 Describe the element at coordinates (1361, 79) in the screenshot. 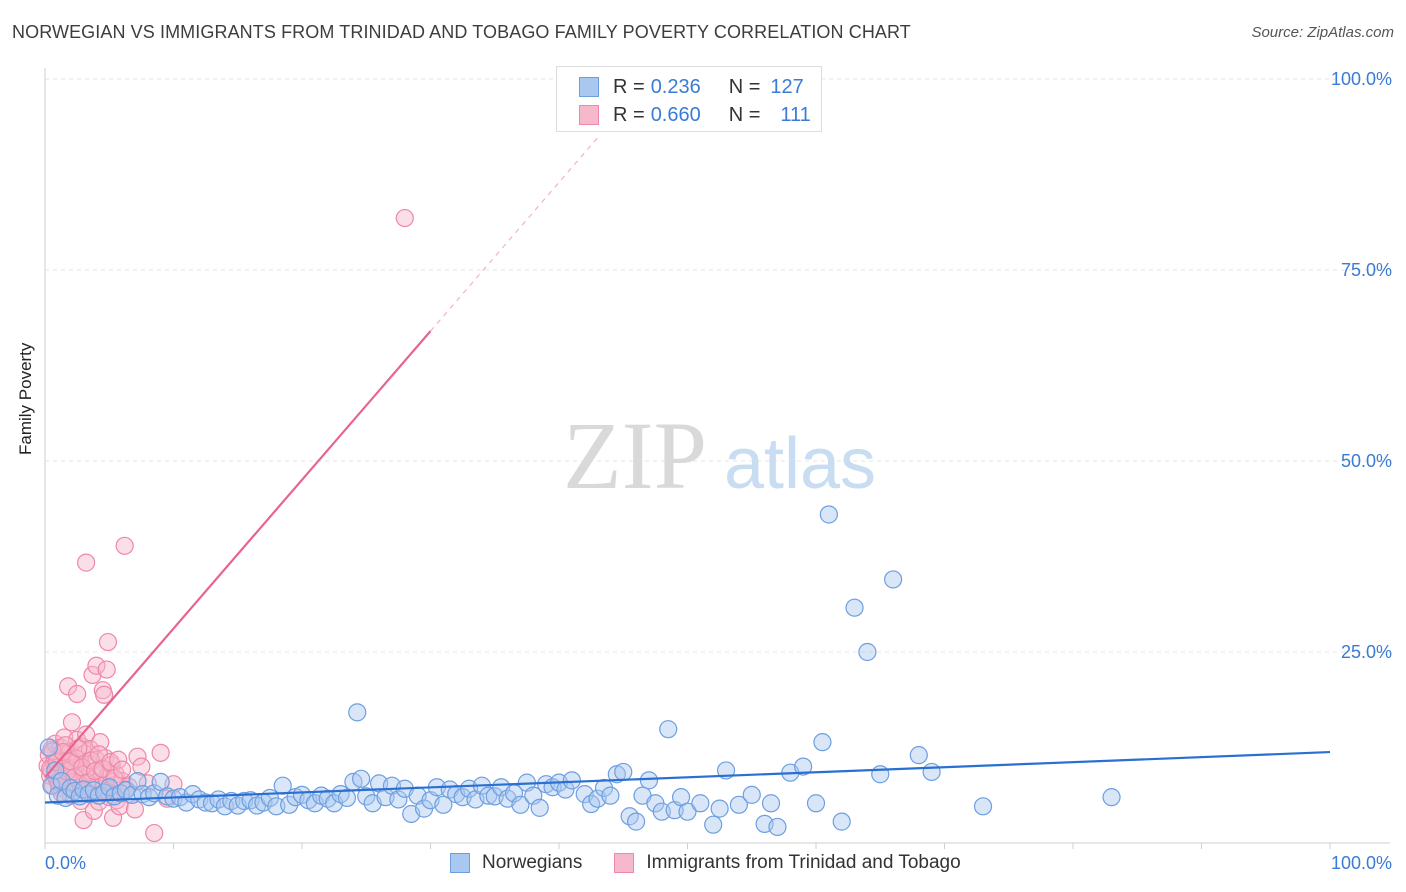

I see `y-tick-label: 100.0%` at that location.